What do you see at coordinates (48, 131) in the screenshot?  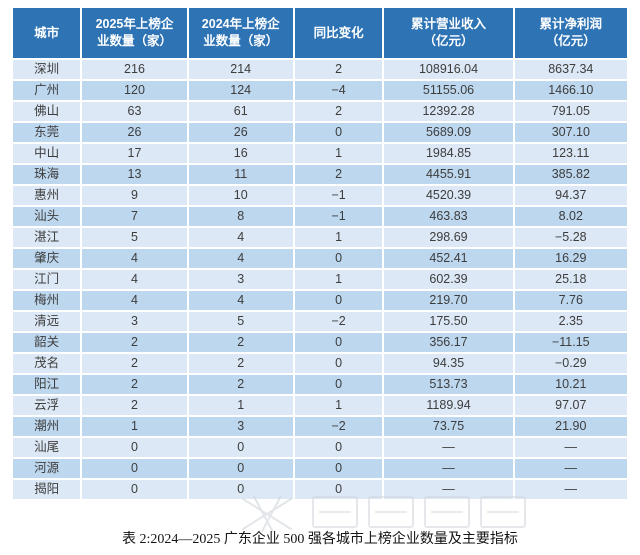 I see `city-cell: 东莞` at bounding box center [48, 131].